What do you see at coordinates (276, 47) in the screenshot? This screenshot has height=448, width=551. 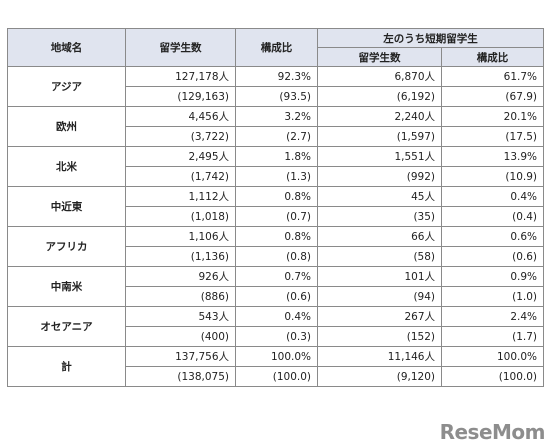 I see `header-ratio: 構成比` at bounding box center [276, 47].